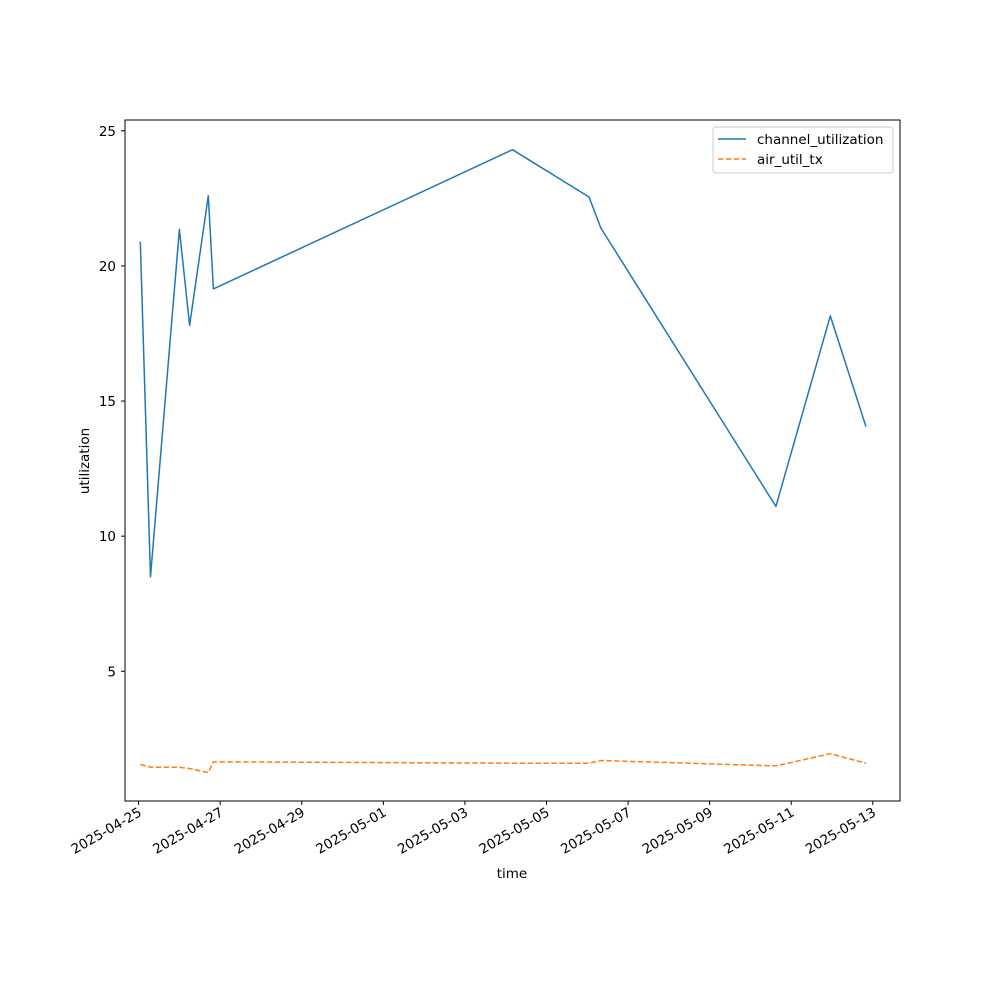 This screenshot has height=1000, width=1000. I want to click on y-axis-label: utilization, so click(85, 461).